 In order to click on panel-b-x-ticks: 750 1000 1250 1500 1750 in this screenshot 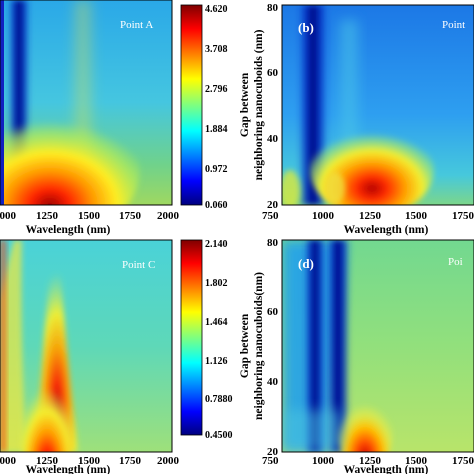, I will do `click(368, 216)`.